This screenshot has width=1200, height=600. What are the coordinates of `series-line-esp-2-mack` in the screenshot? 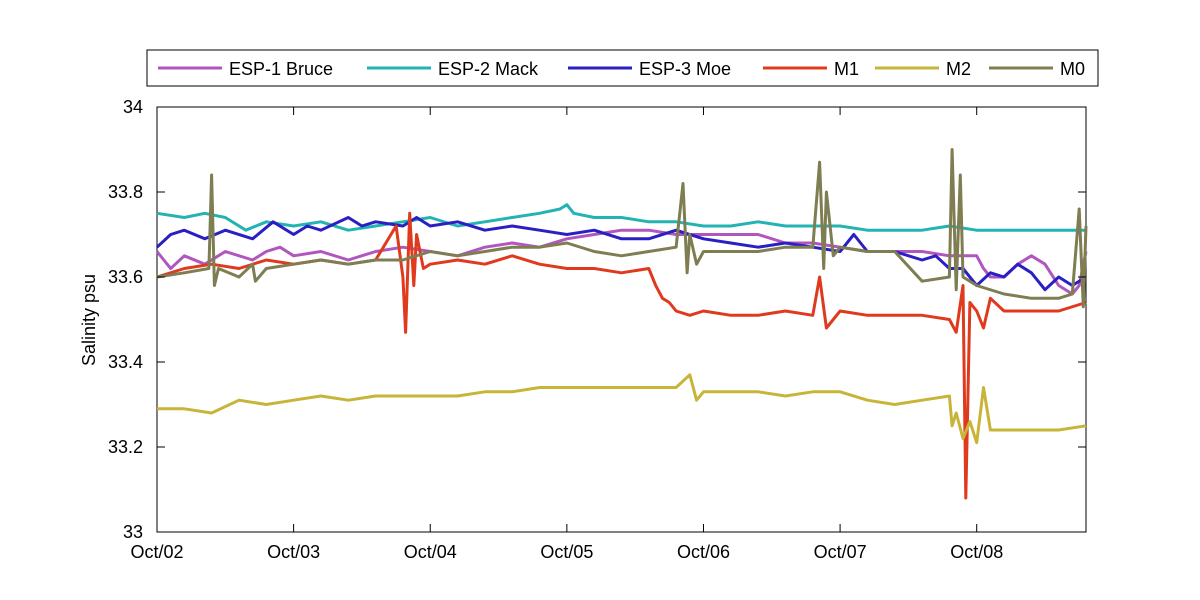 It's located at (621, 217).